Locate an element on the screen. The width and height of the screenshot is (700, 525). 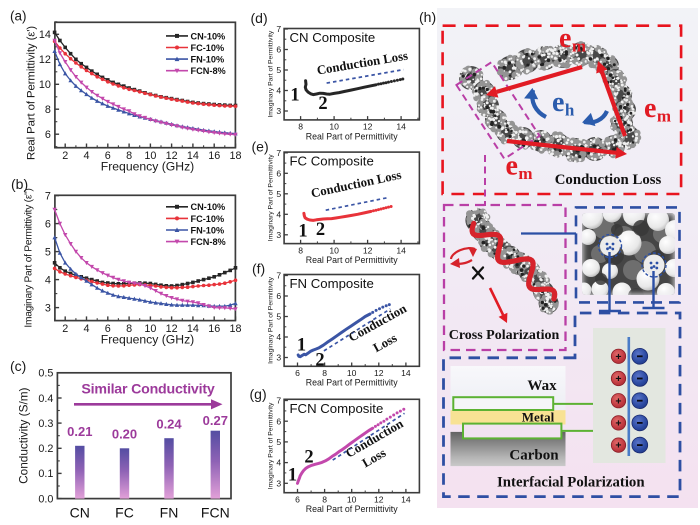
svg-text: Metal is located at coordinates (538, 417).